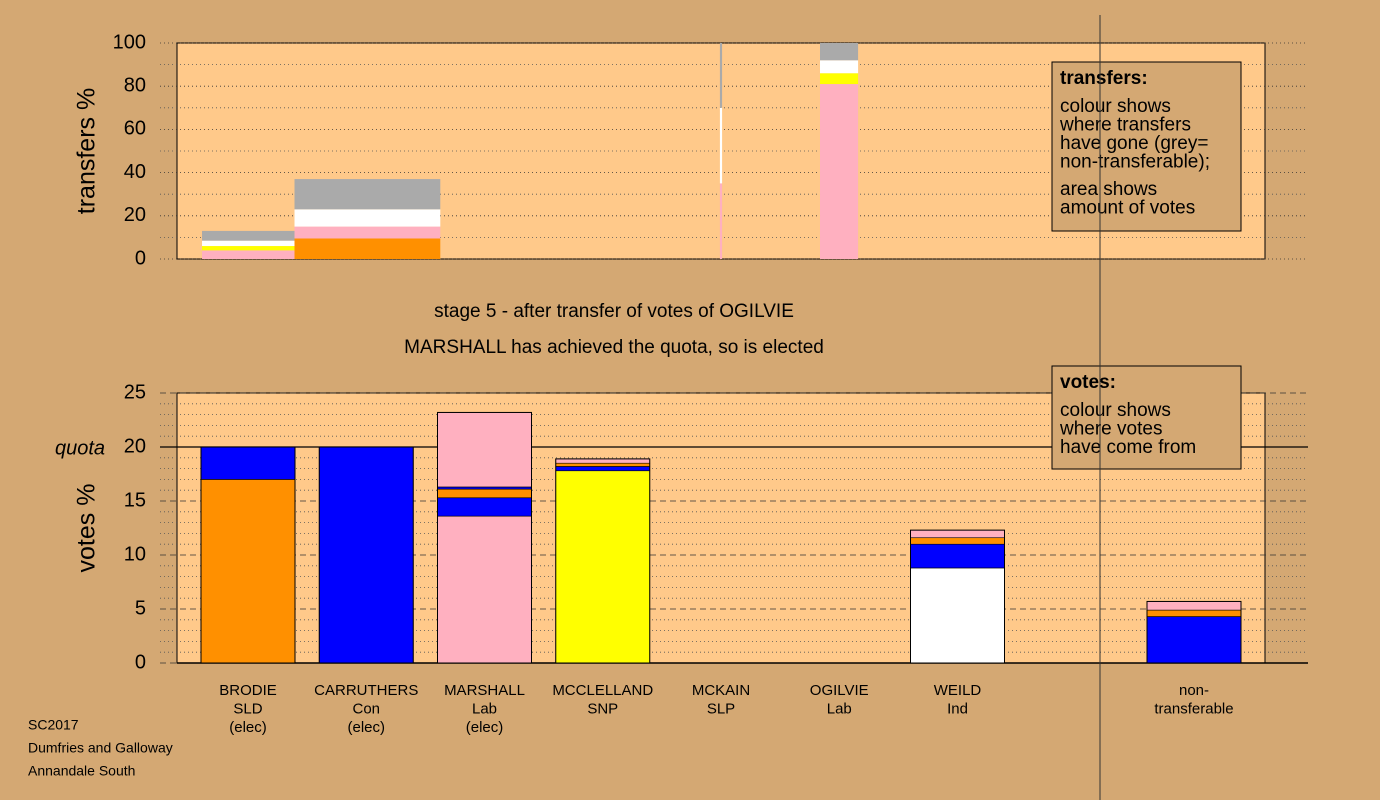 This screenshot has width=1380, height=800. Describe the element at coordinates (81, 771) in the screenshot. I see `footer-text: Annandale South` at that location.